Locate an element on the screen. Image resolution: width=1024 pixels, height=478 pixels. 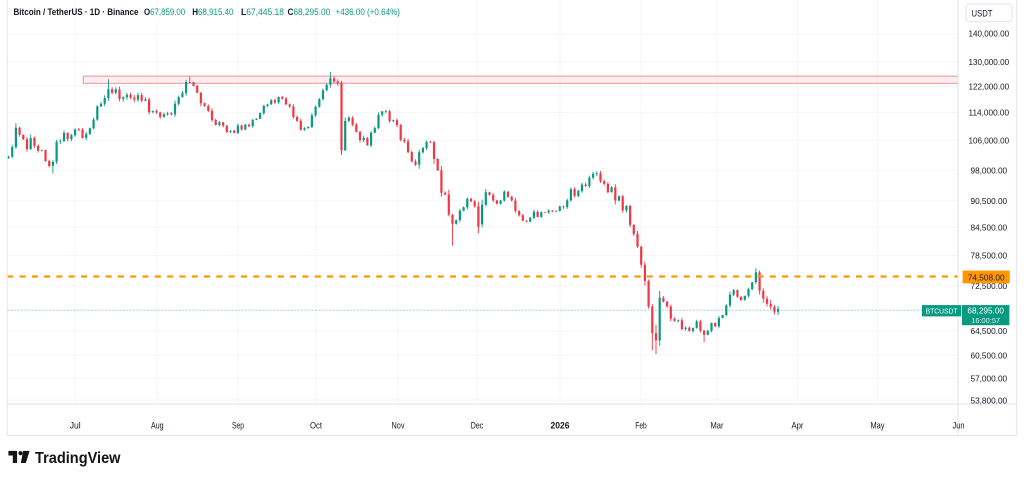
svg-text: C68,295.00 is located at coordinates (309, 12).